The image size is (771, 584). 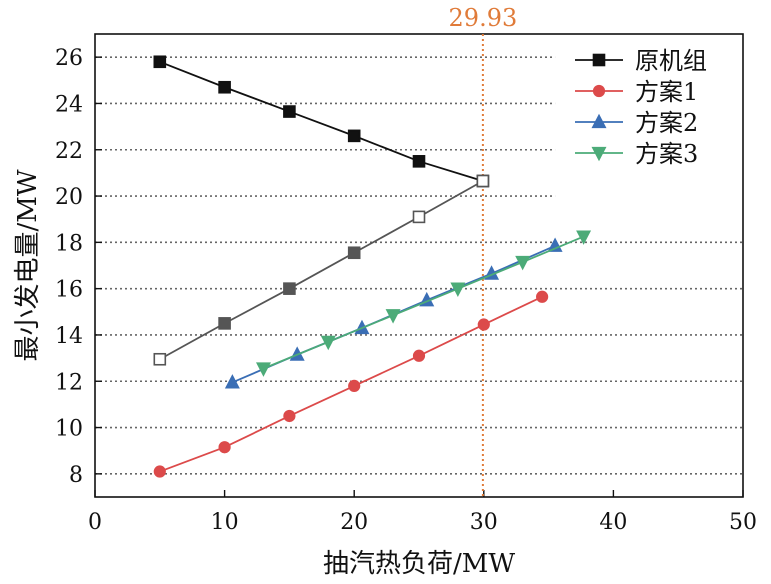 What do you see at coordinates (69, 151) in the screenshot?
I see `y-tick-label: 22` at bounding box center [69, 151].